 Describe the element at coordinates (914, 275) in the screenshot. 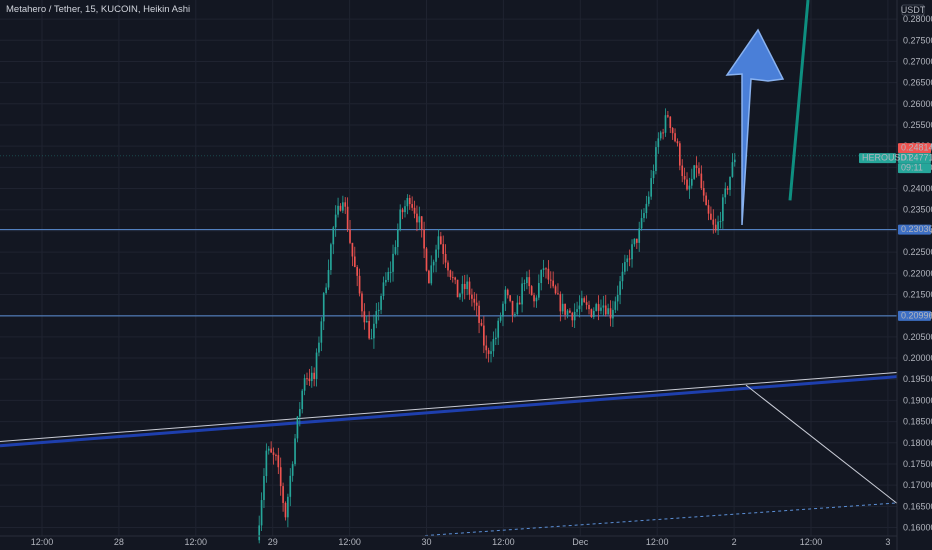

I see `price-axis-background` at that location.